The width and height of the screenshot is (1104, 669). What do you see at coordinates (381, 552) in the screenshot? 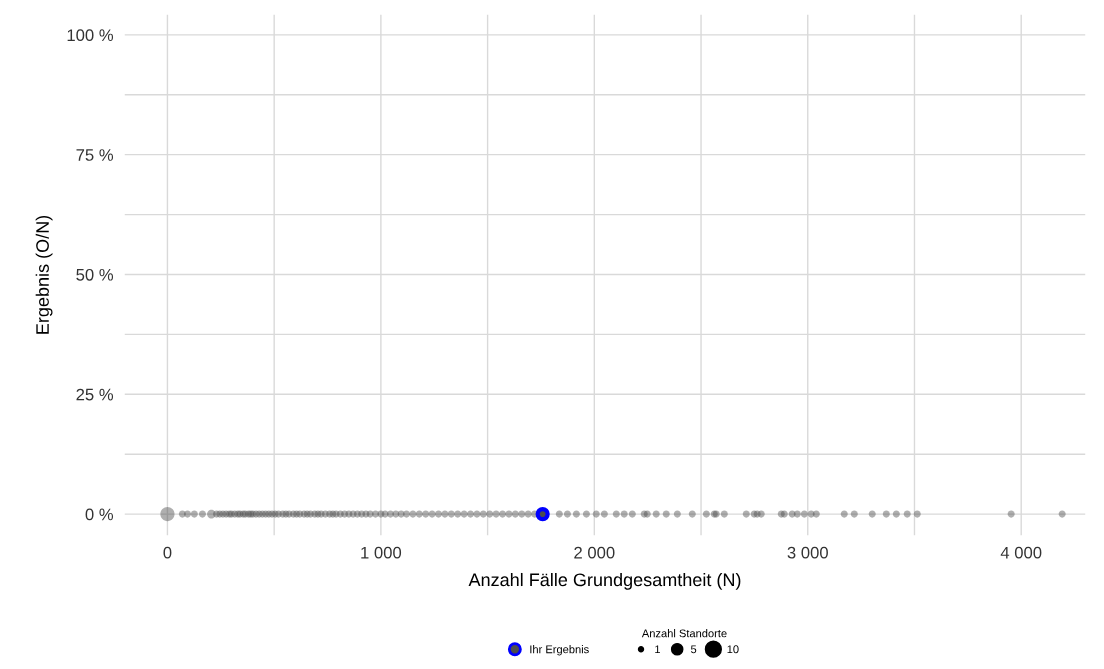
I see `x-tick-label: 1 000` at bounding box center [381, 552].